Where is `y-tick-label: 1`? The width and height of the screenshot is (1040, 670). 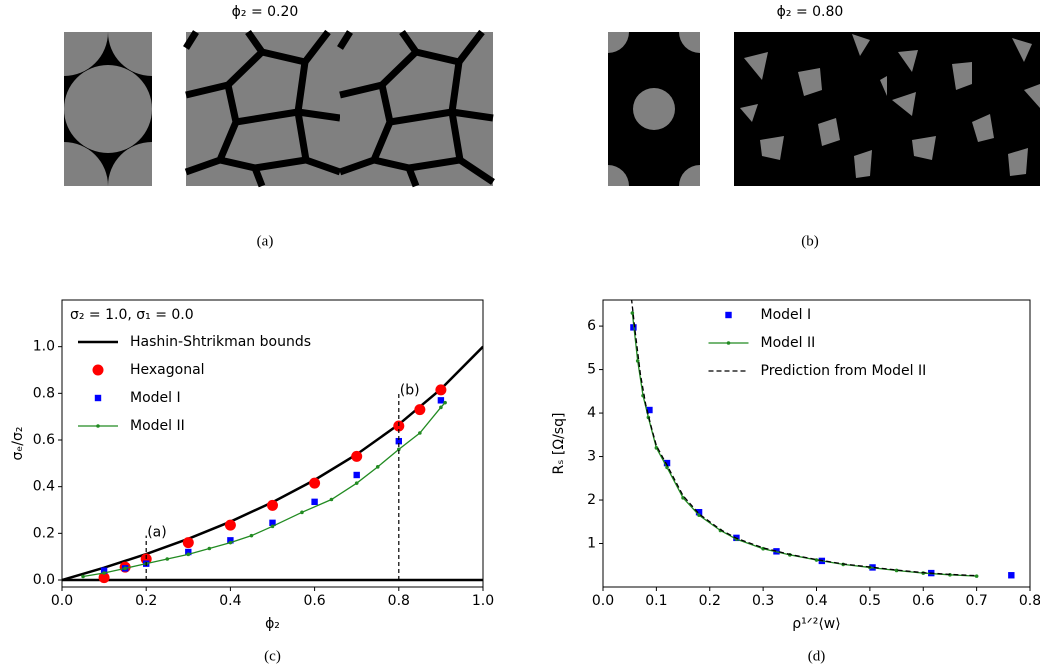
y-tick-label: 1 is located at coordinates (591, 544).